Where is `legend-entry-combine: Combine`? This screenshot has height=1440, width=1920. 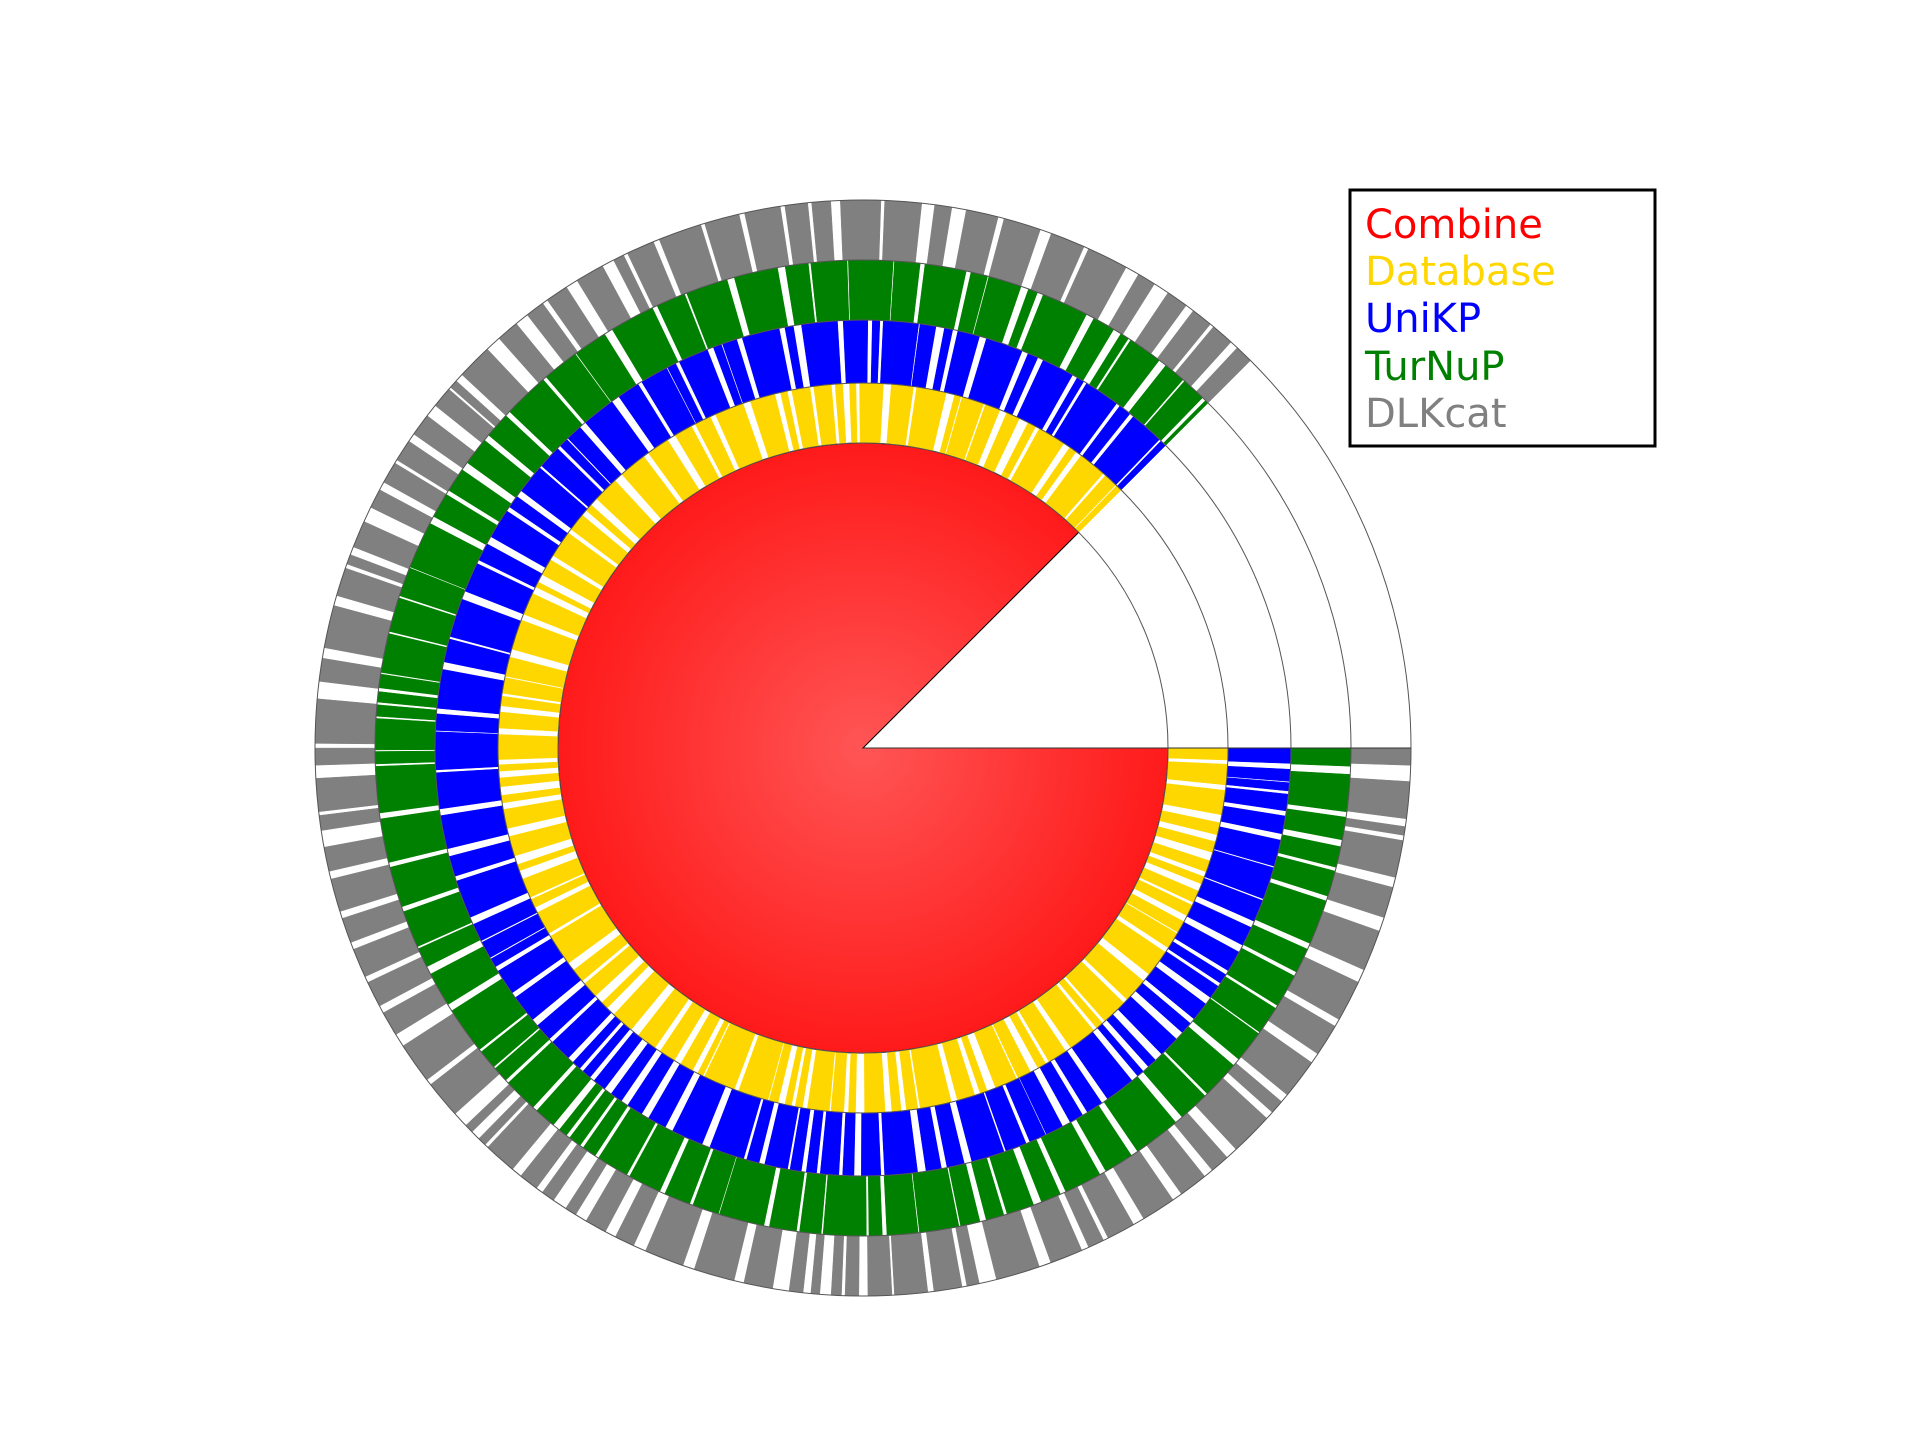 legend-entry-combine: Combine is located at coordinates (1454, 225).